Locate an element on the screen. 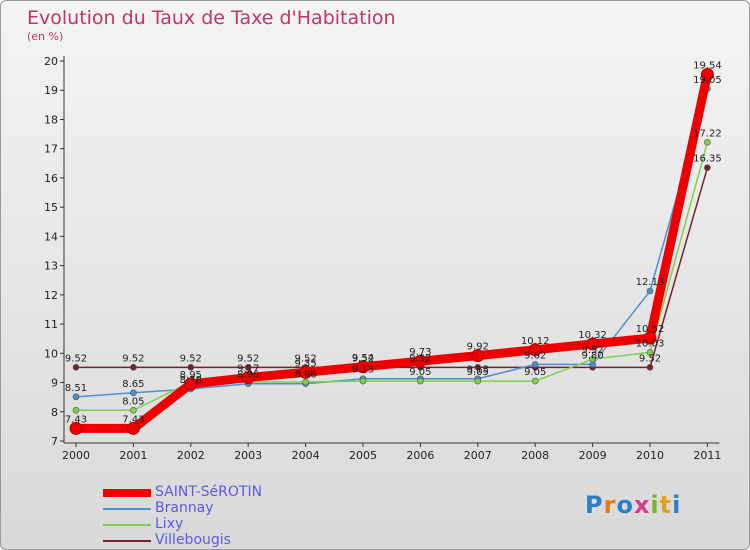 Image resolution: width=750 pixels, height=550 pixels. y-tick-label: 13 is located at coordinates (51, 266).